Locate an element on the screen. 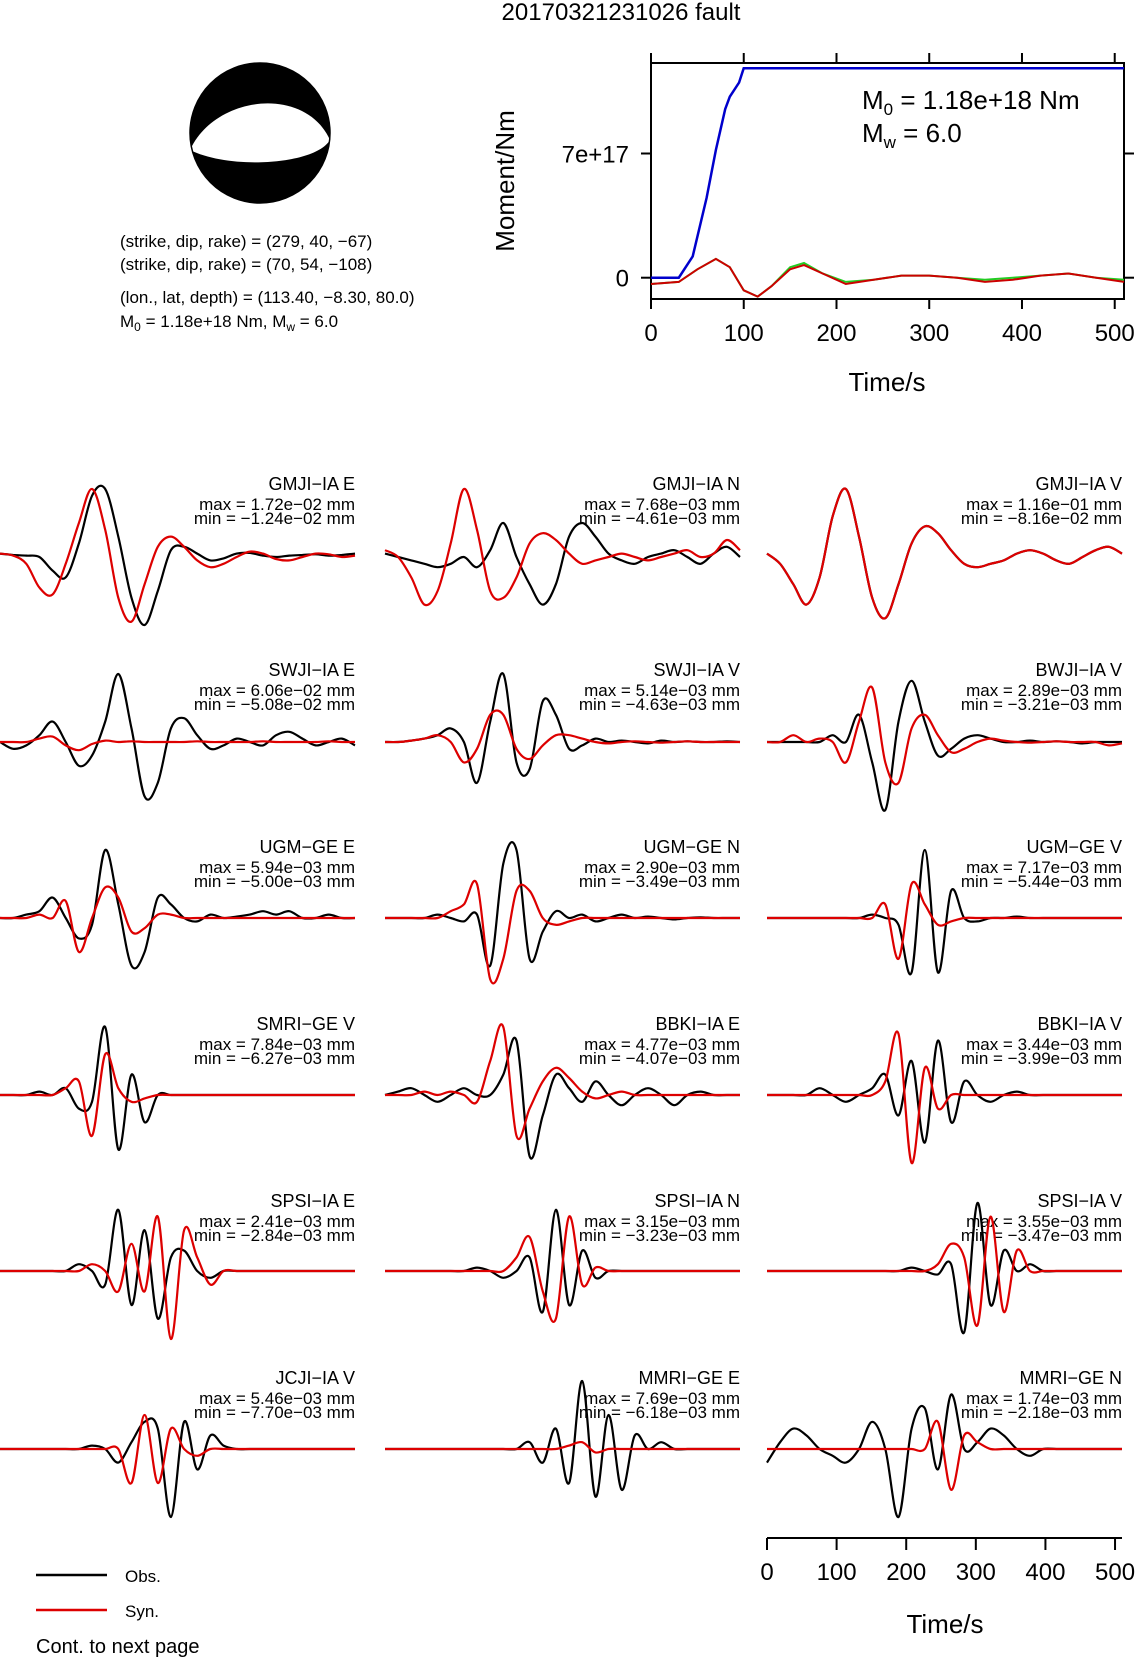 The width and height of the screenshot is (1139, 1661). moment-xtick-label: 0 is located at coordinates (650, 333).